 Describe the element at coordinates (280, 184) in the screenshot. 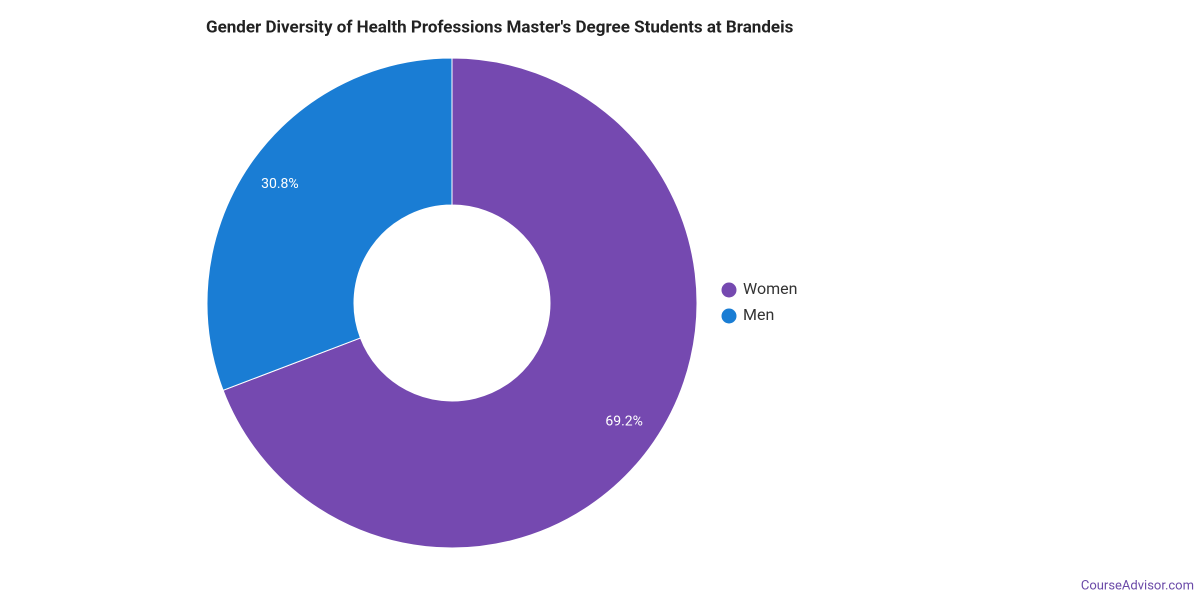

I see `data-label: 30.8%` at that location.